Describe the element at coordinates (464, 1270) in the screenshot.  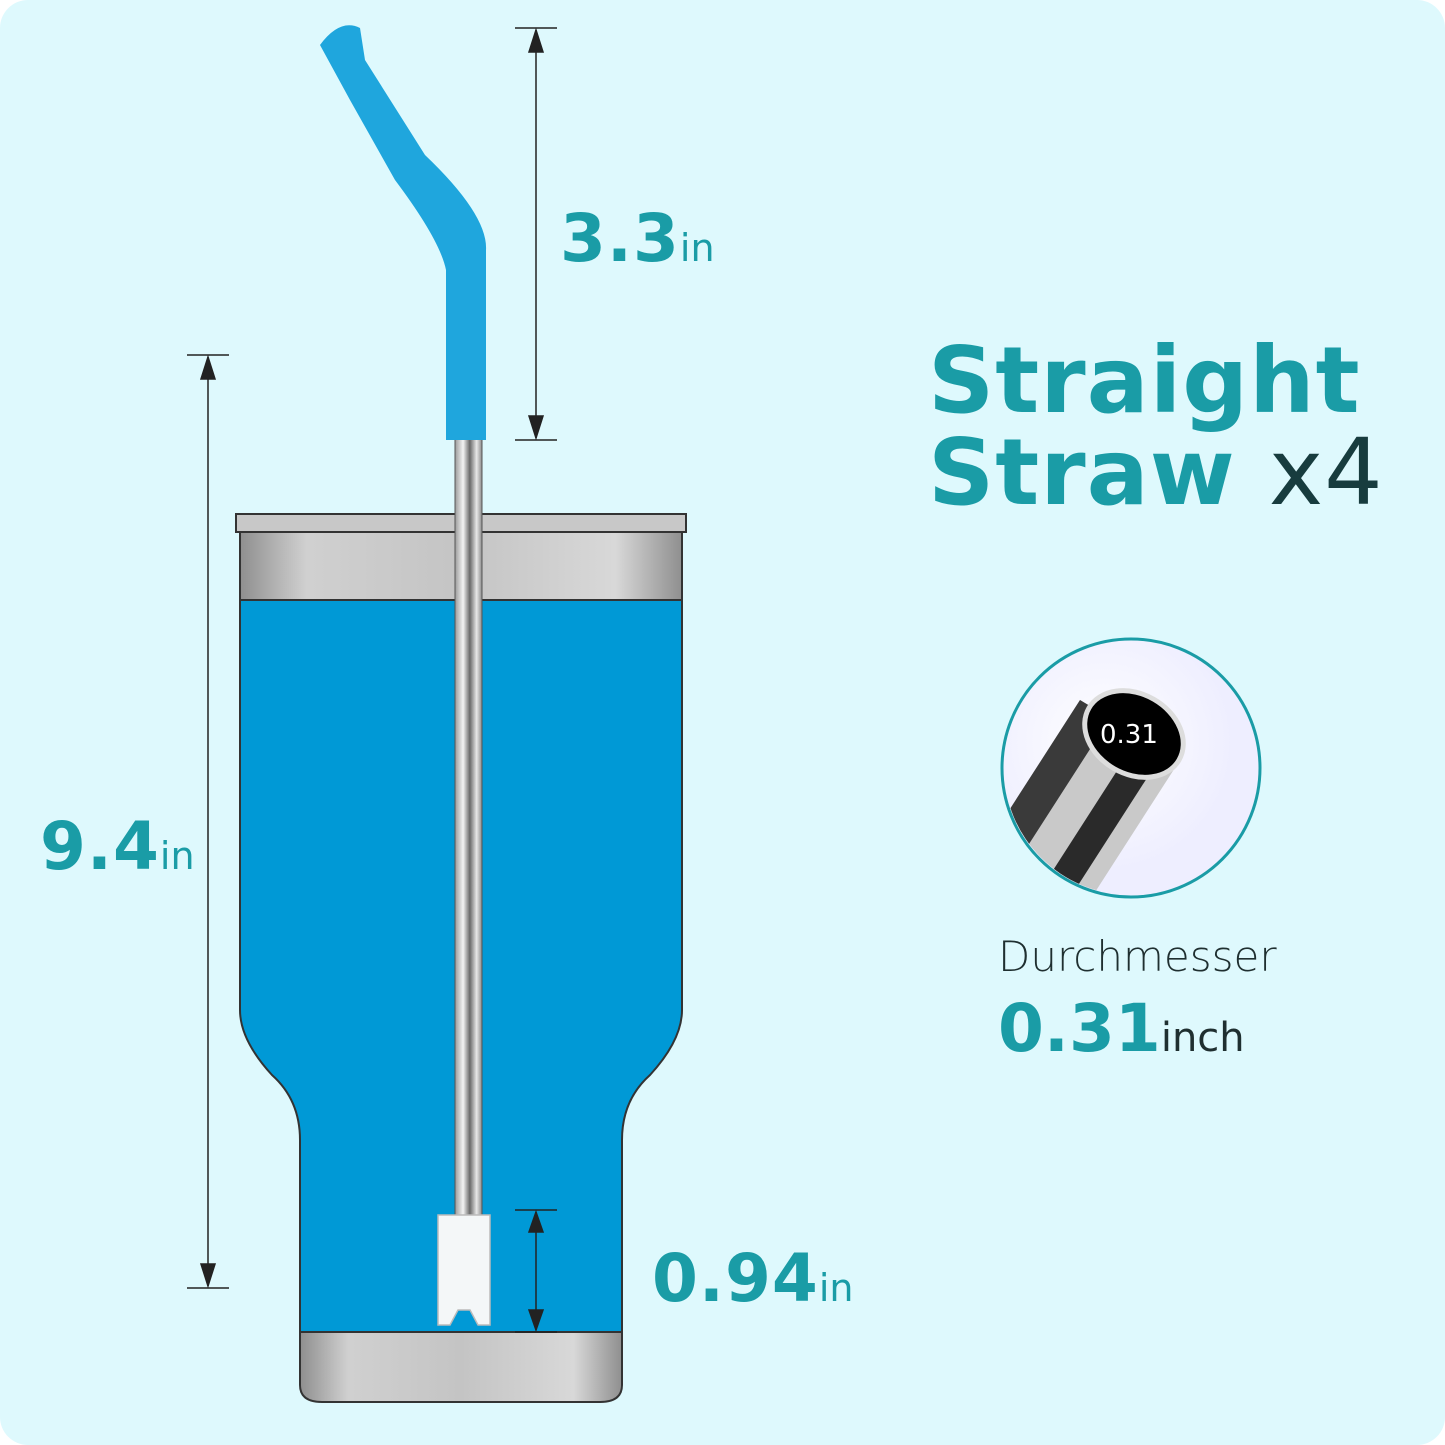
I see `silicone-end-tip` at that location.